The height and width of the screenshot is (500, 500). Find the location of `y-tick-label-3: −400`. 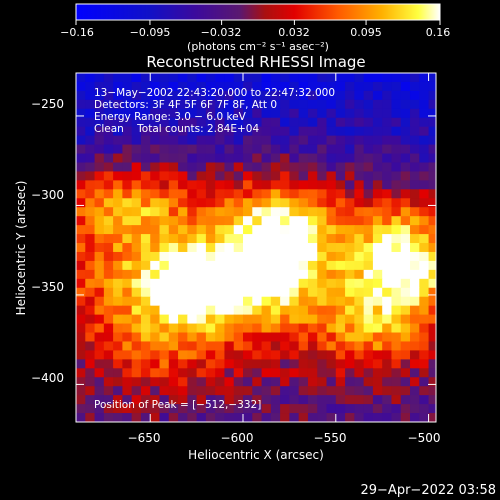

y-tick-label-3: −400 is located at coordinates (47, 378).